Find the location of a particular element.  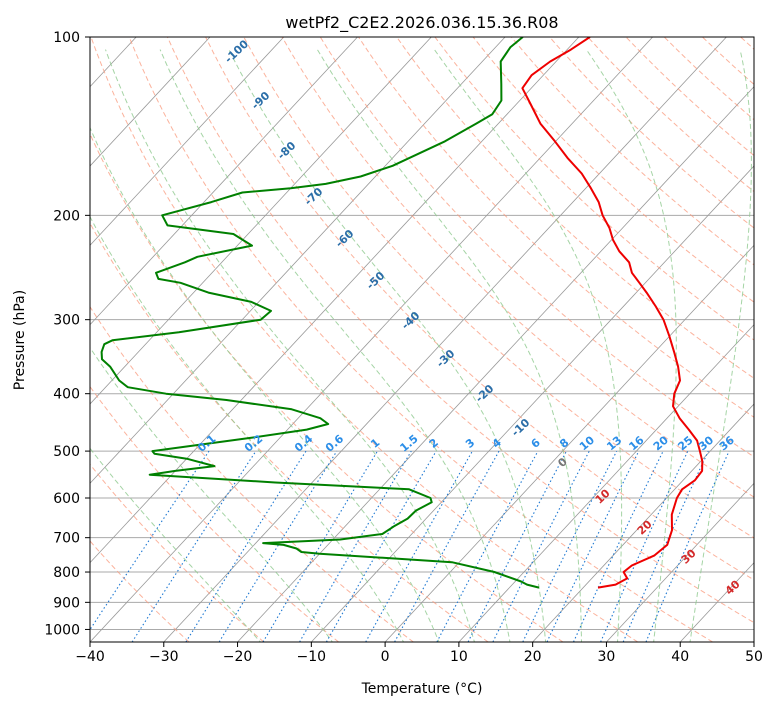

y-tick-label: 800 is located at coordinates (66, 573).